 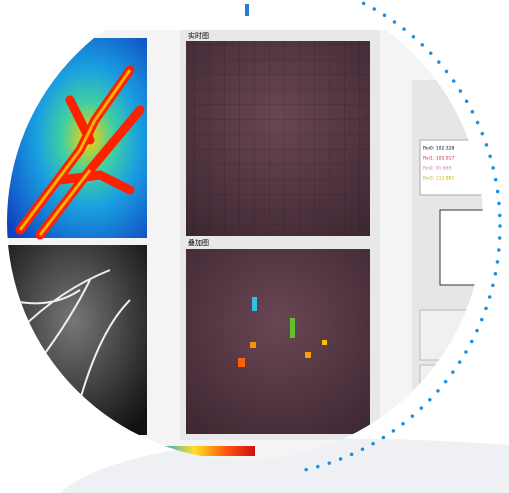 What do you see at coordinates (438, 159) in the screenshot?
I see `roi-text: Roi1: 102.917` at bounding box center [438, 159].